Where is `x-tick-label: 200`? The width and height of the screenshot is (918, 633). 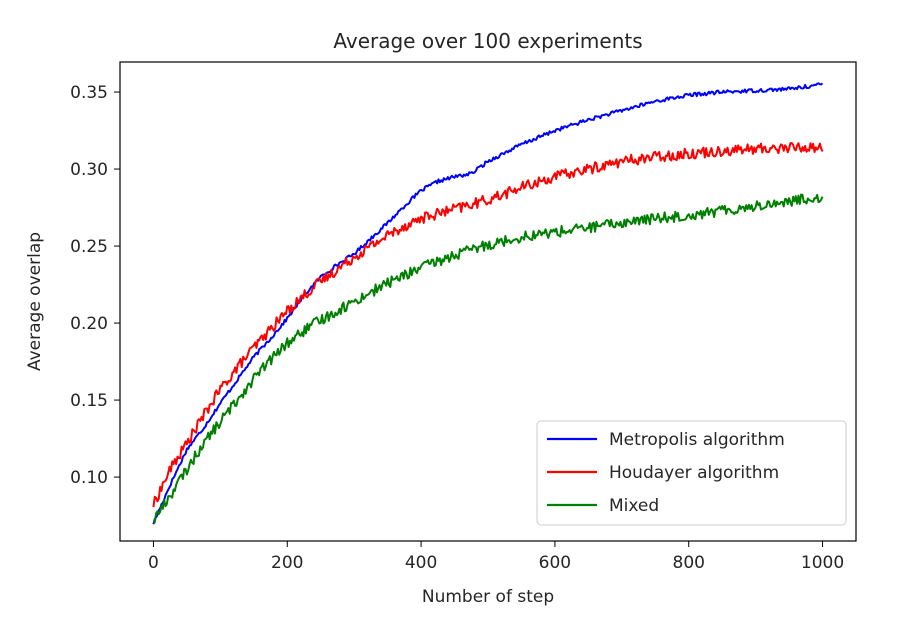
x-tick-label: 200 is located at coordinates (287, 563).